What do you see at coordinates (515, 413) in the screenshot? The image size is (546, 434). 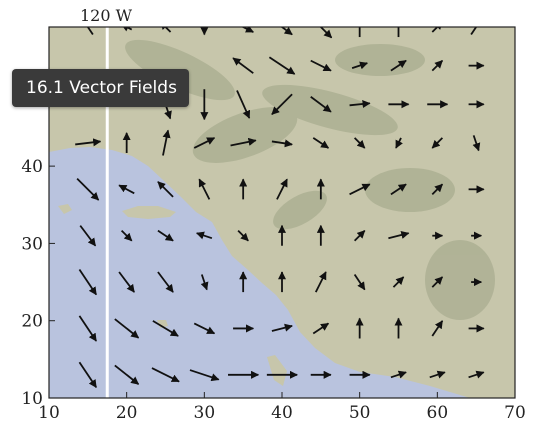 I see `x-tick-label: 70` at bounding box center [515, 413].